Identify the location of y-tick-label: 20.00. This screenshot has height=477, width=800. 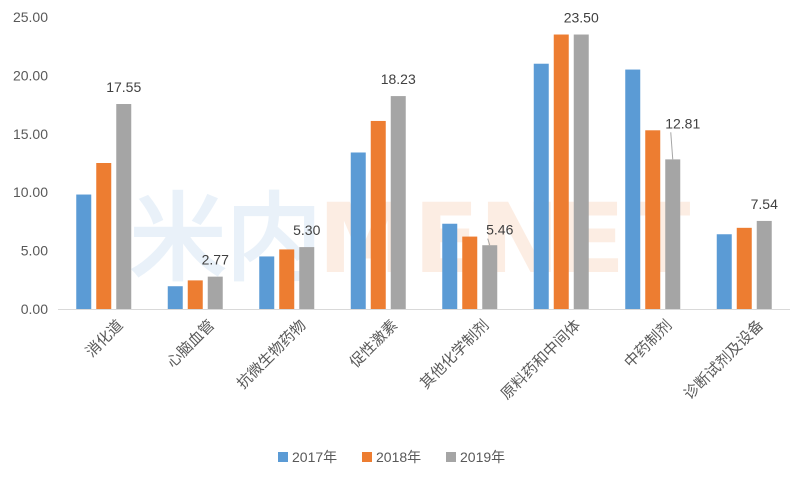
(30, 75).